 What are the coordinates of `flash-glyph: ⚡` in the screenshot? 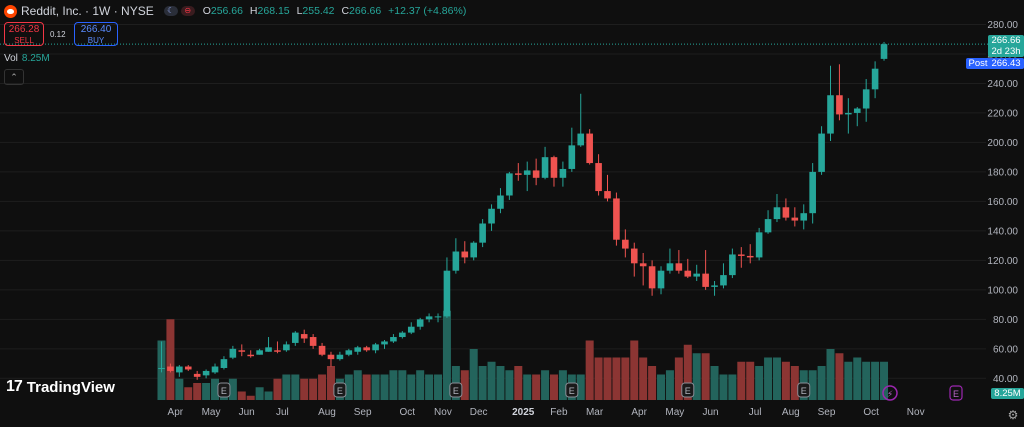 It's located at (890, 394).